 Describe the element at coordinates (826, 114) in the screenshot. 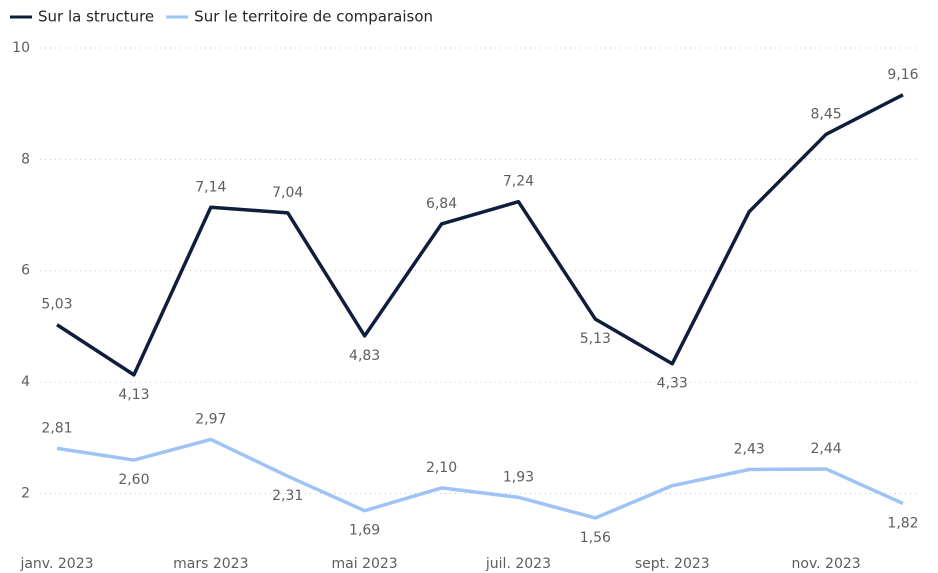

I see `data-label: 8,45` at that location.